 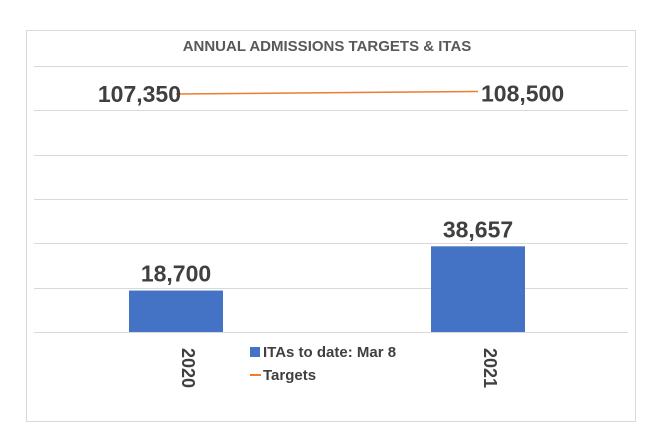 What do you see at coordinates (329, 352) in the screenshot?
I see `legend-label-itas: ITAs to date: Mar 8` at bounding box center [329, 352].